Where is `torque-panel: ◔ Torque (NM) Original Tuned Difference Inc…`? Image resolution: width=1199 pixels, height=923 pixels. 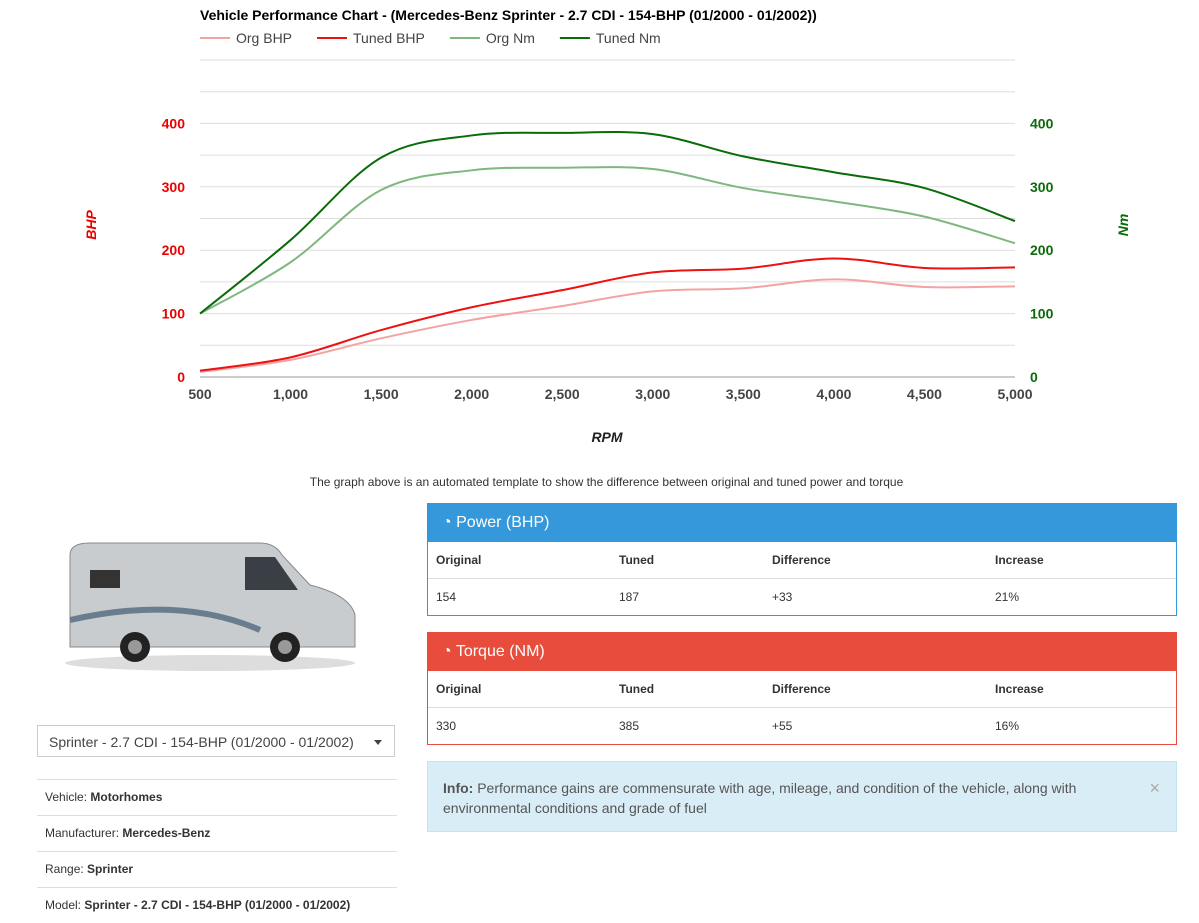
torque-panel: ◔ Torque (NM) Original Tuned Difference Inc… is located at coordinates (802, 688).